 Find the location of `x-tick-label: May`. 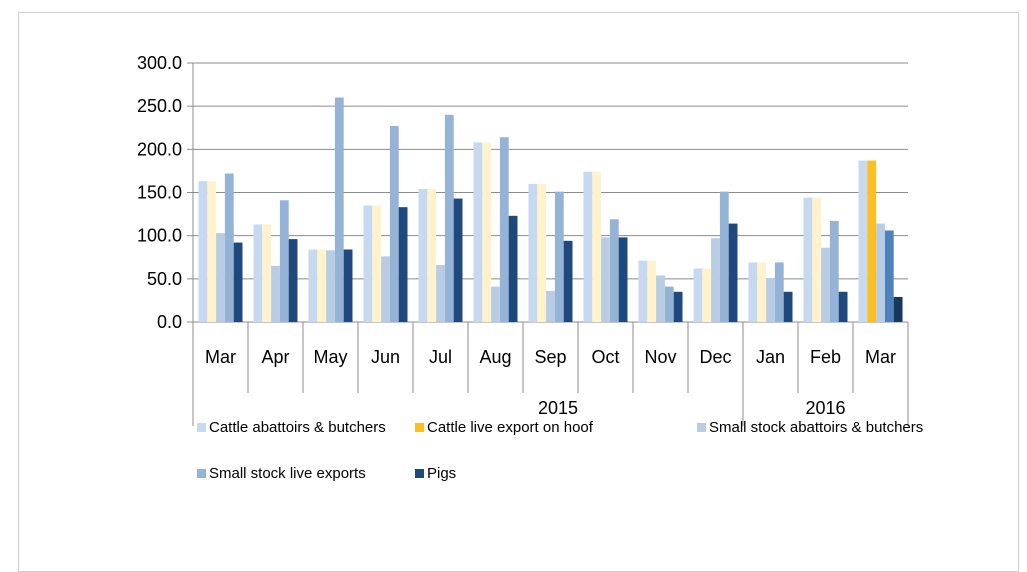

x-tick-label: May is located at coordinates (330, 357).